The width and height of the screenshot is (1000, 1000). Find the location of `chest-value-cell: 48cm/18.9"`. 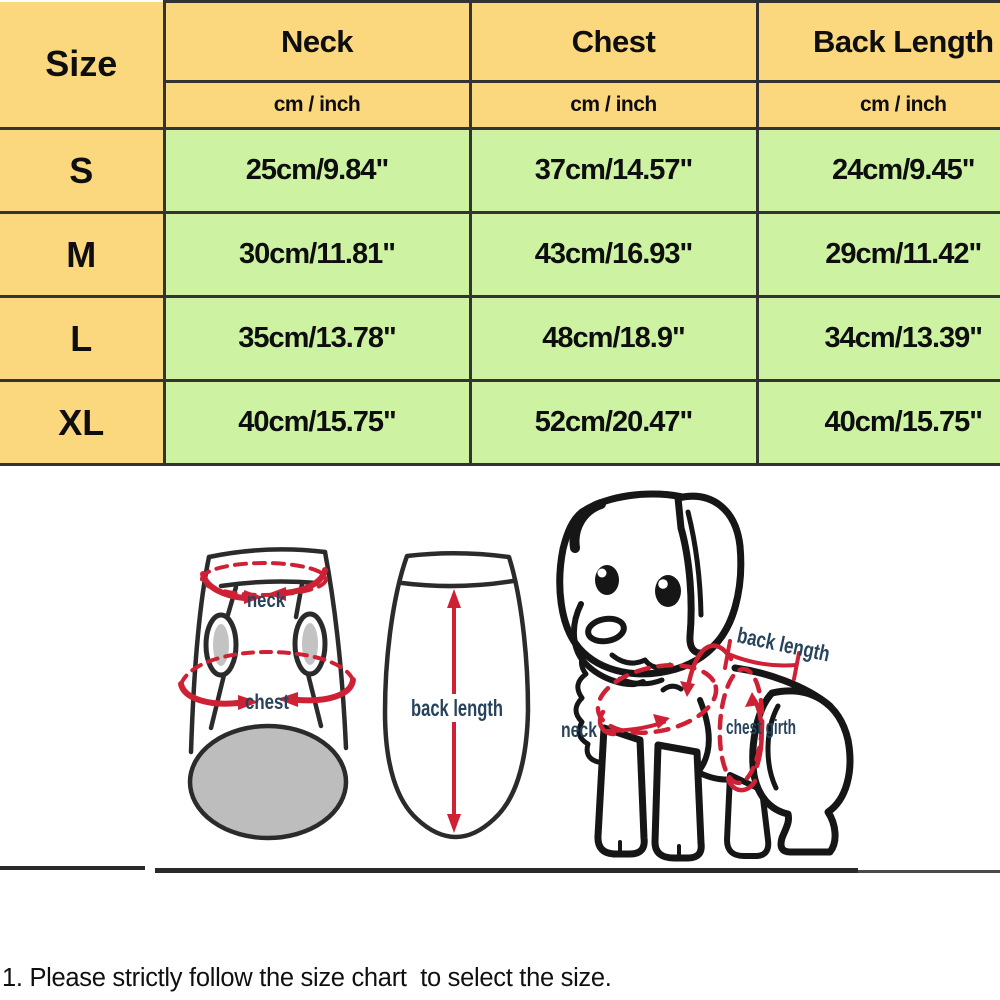

chest-value-cell: 48cm/18.9" is located at coordinates (613, 338).